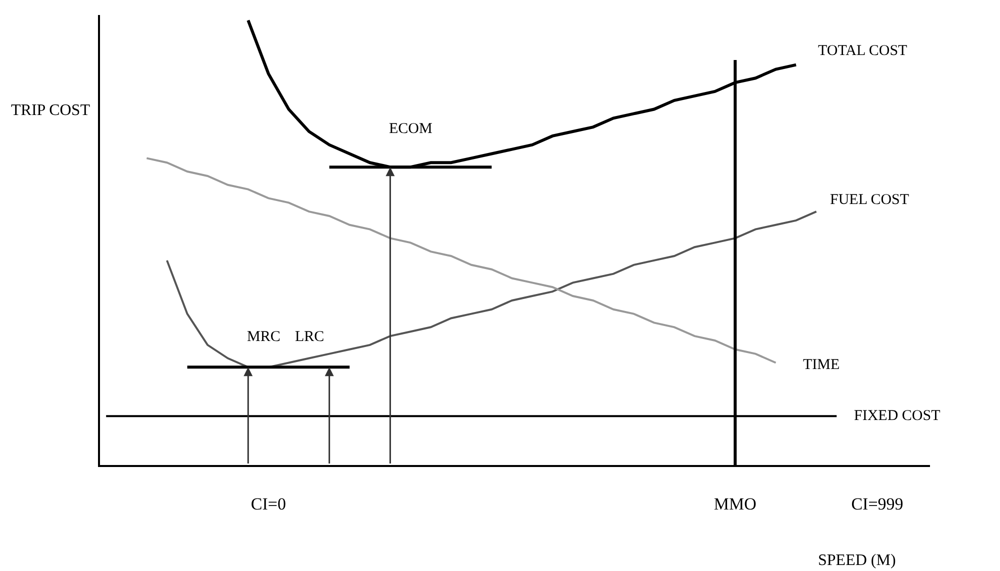 The height and width of the screenshot is (571, 1000). I want to click on x-axis-title: SPEED (M), so click(857, 560).